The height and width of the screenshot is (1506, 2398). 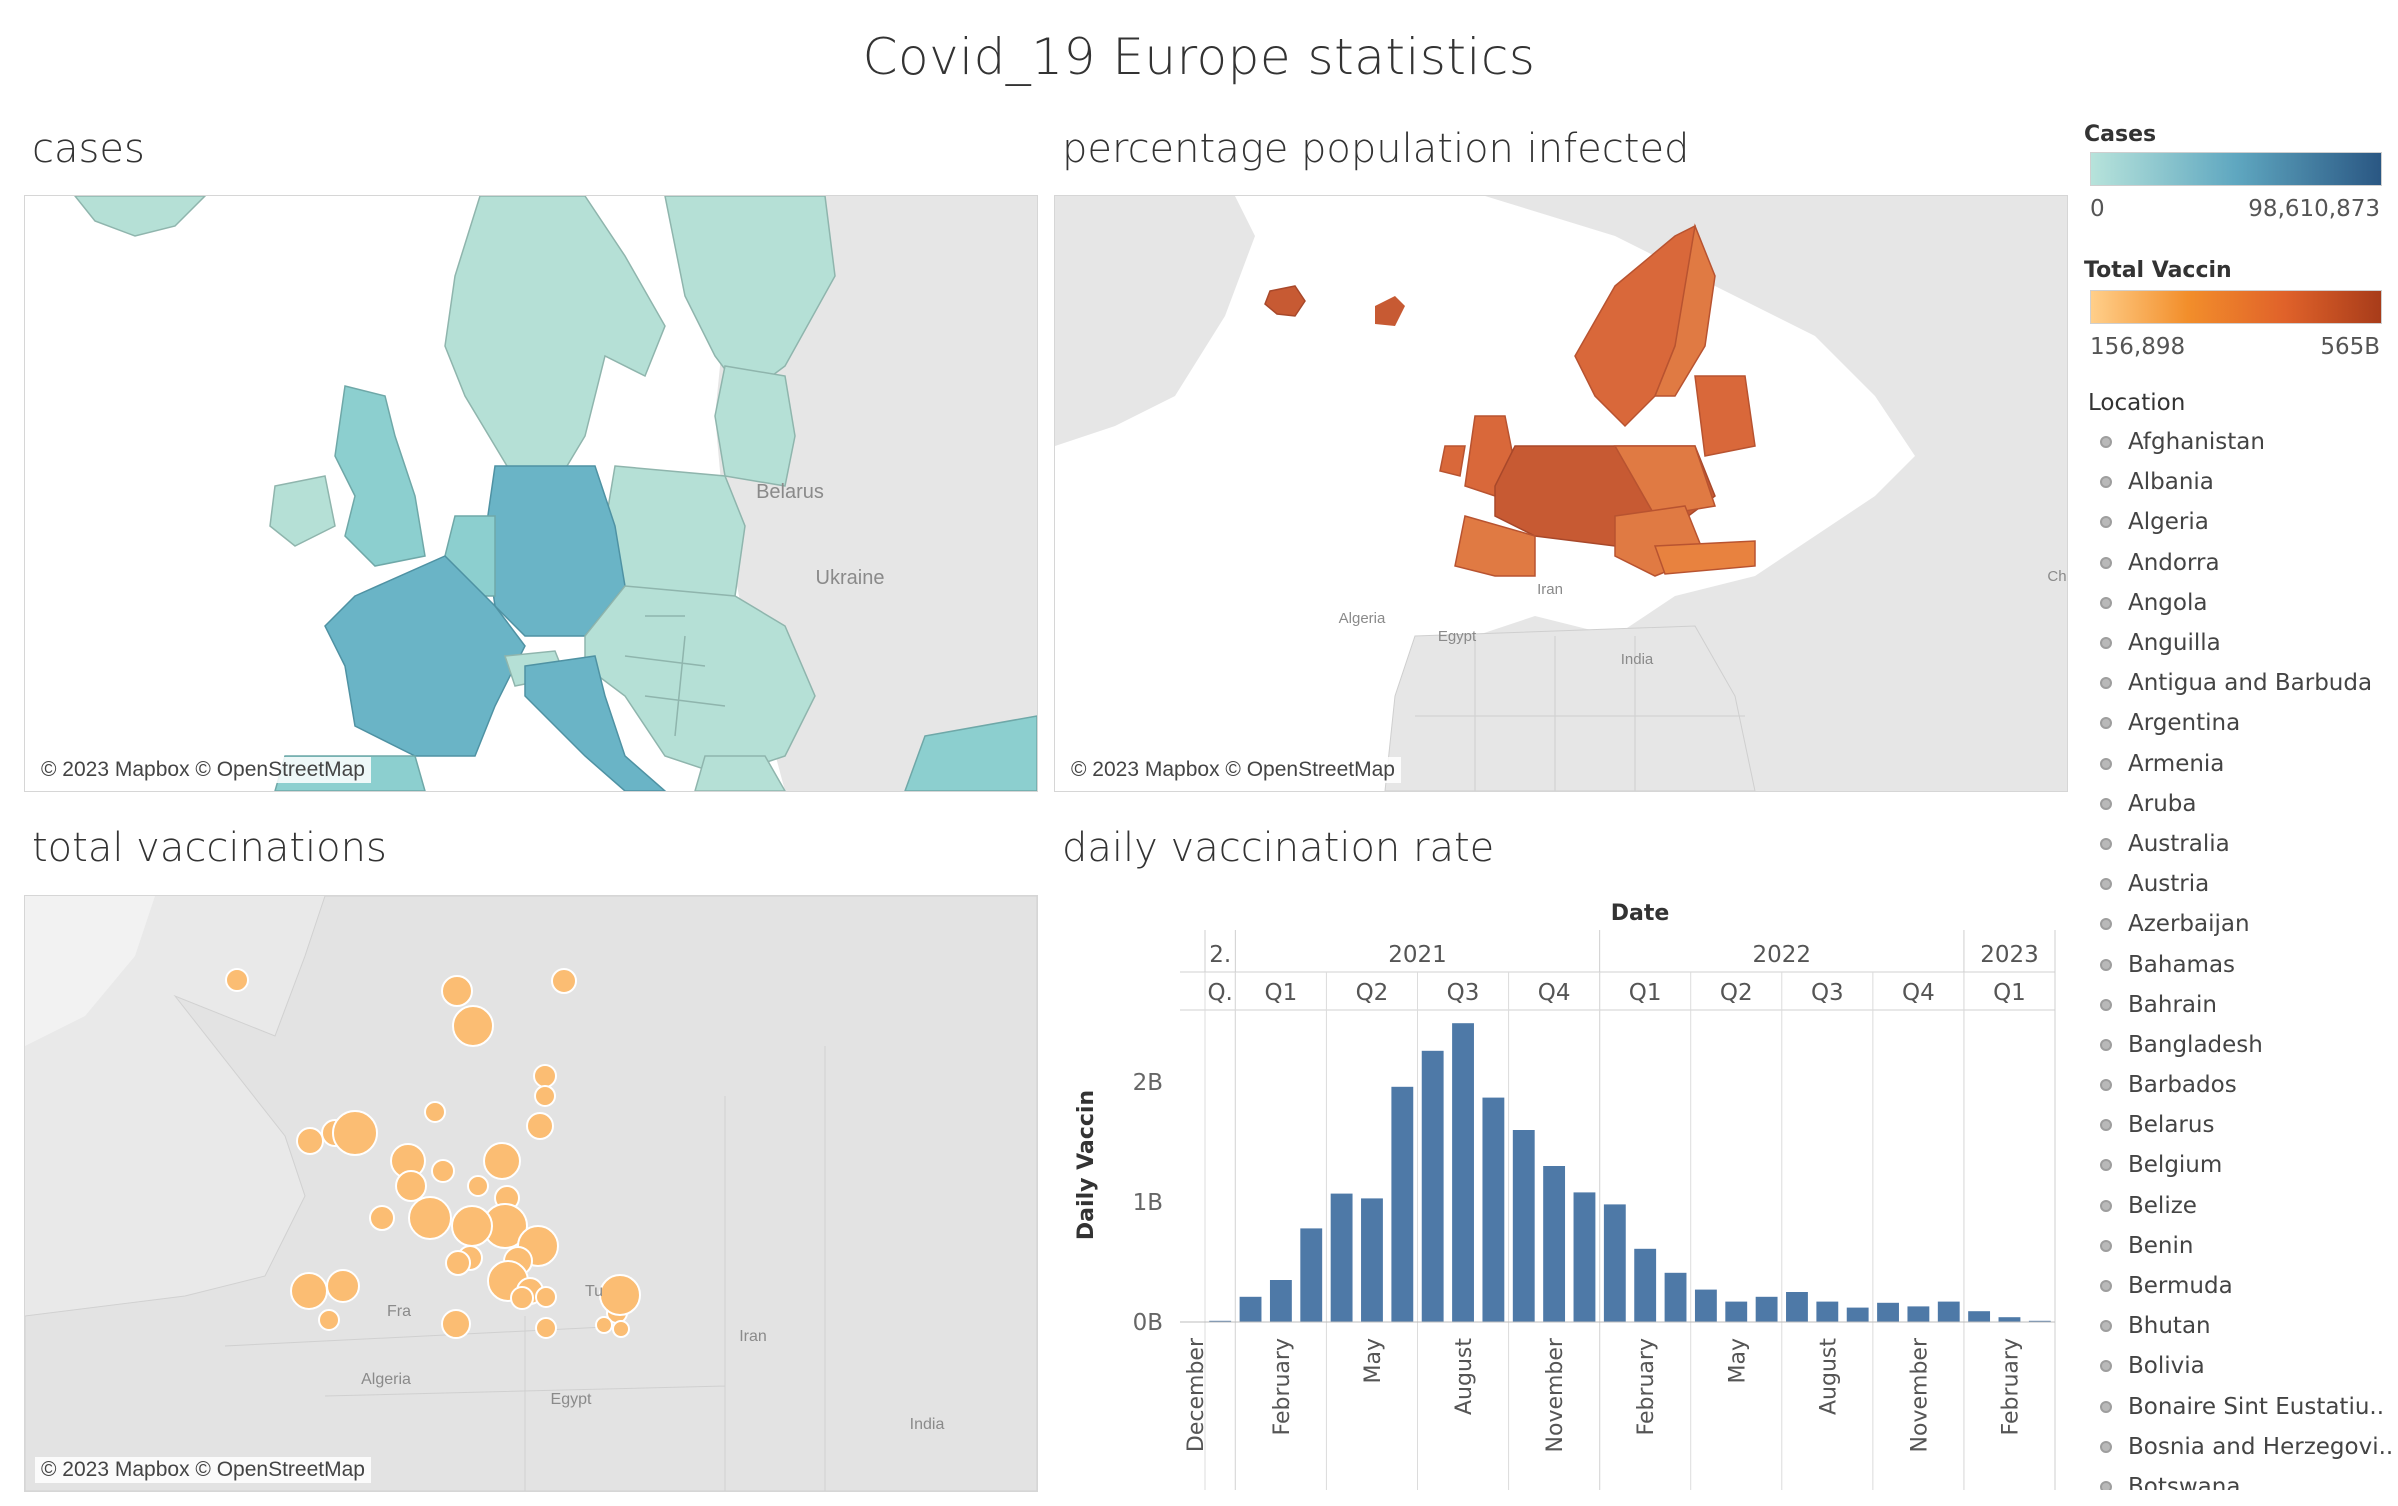 What do you see at coordinates (2249, 1478) in the screenshot?
I see `location-legend-item: Botswana` at bounding box center [2249, 1478].